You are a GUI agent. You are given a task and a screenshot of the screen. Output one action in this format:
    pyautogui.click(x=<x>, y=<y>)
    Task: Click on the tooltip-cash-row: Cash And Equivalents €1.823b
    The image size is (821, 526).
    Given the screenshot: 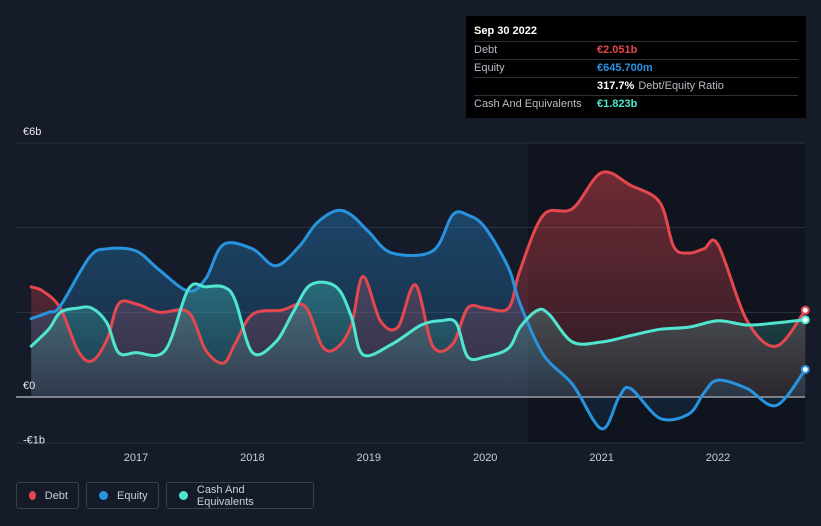 What is the action you would take?
    pyautogui.click(x=636, y=104)
    